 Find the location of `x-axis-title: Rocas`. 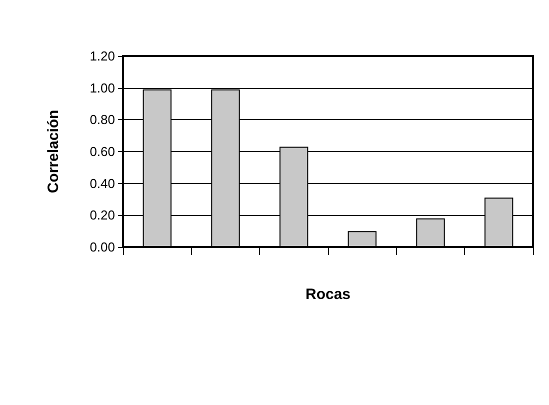

x-axis-title: Rocas is located at coordinates (328, 294).